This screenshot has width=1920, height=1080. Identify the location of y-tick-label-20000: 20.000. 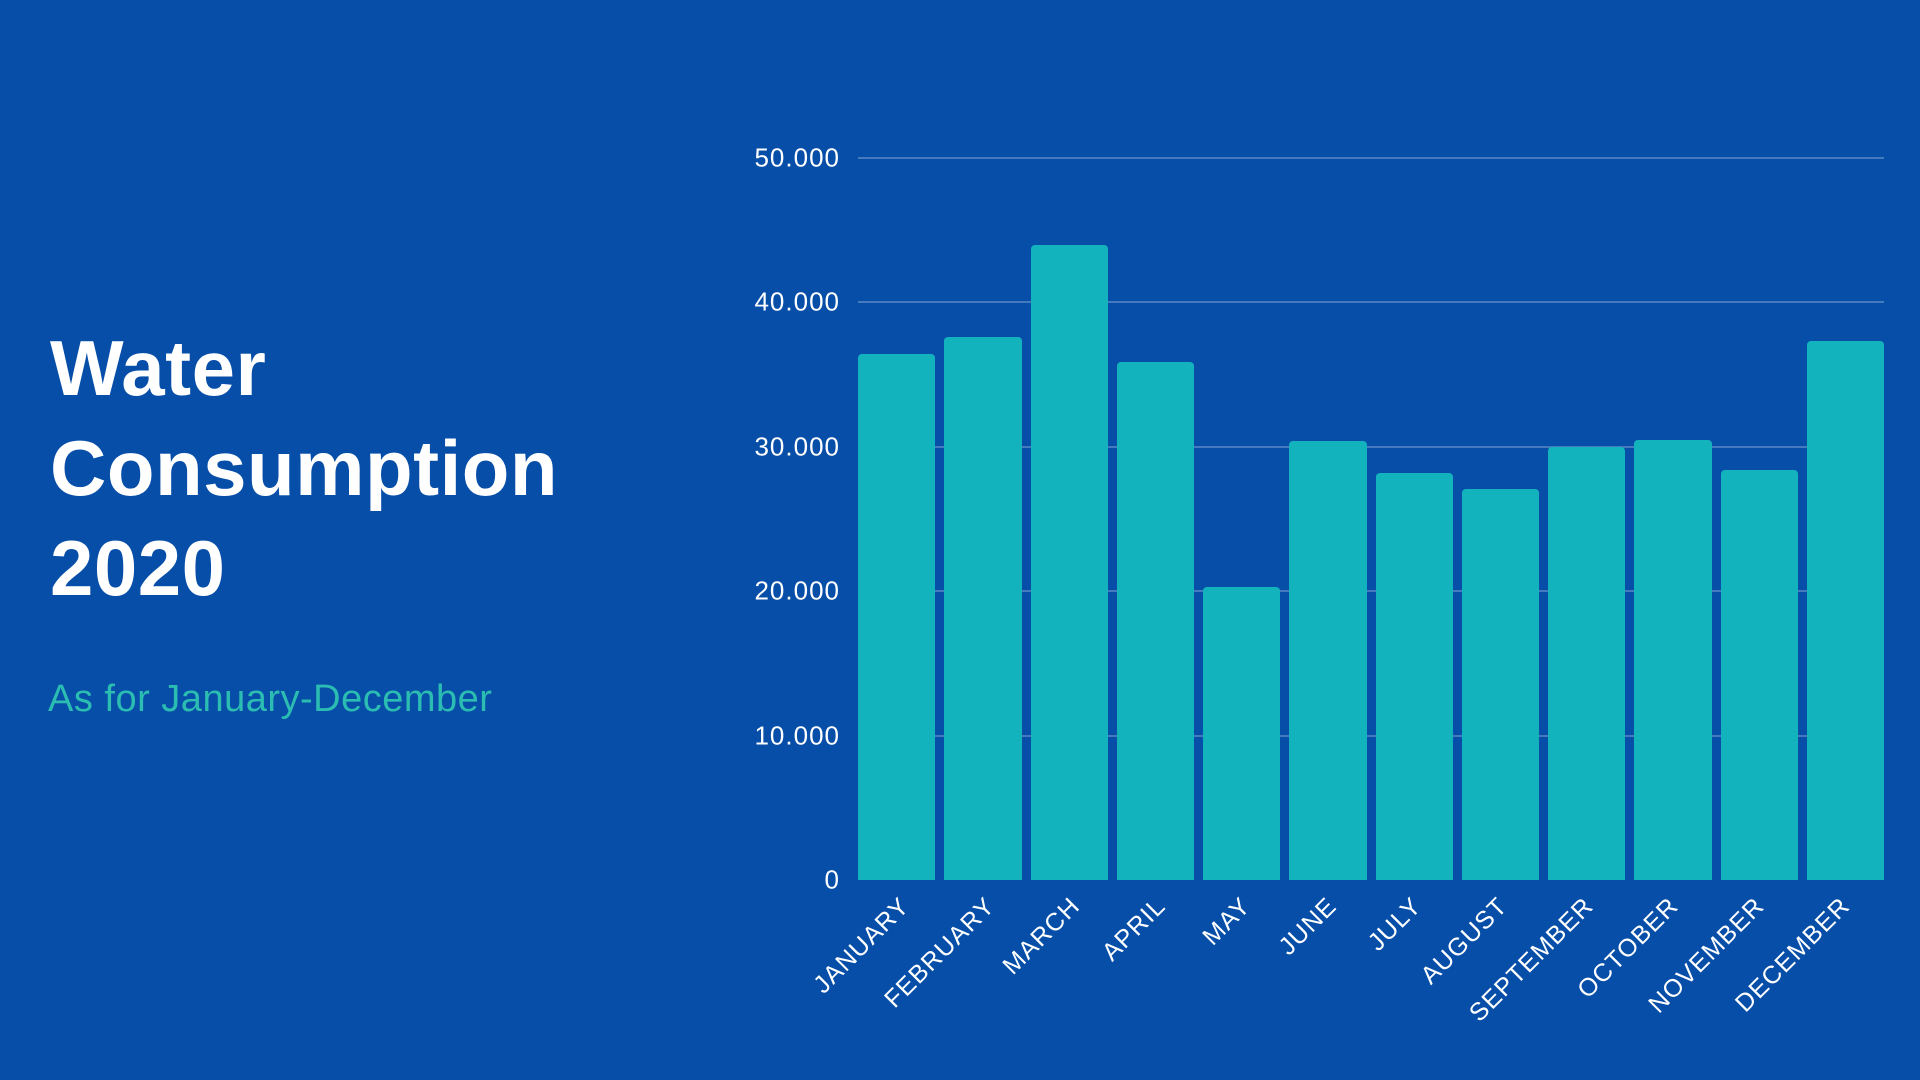
(797, 590).